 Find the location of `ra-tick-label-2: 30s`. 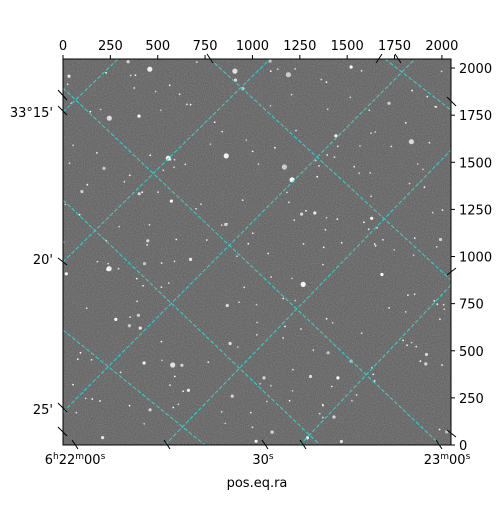

ra-tick-label-2: 30s is located at coordinates (263, 460).